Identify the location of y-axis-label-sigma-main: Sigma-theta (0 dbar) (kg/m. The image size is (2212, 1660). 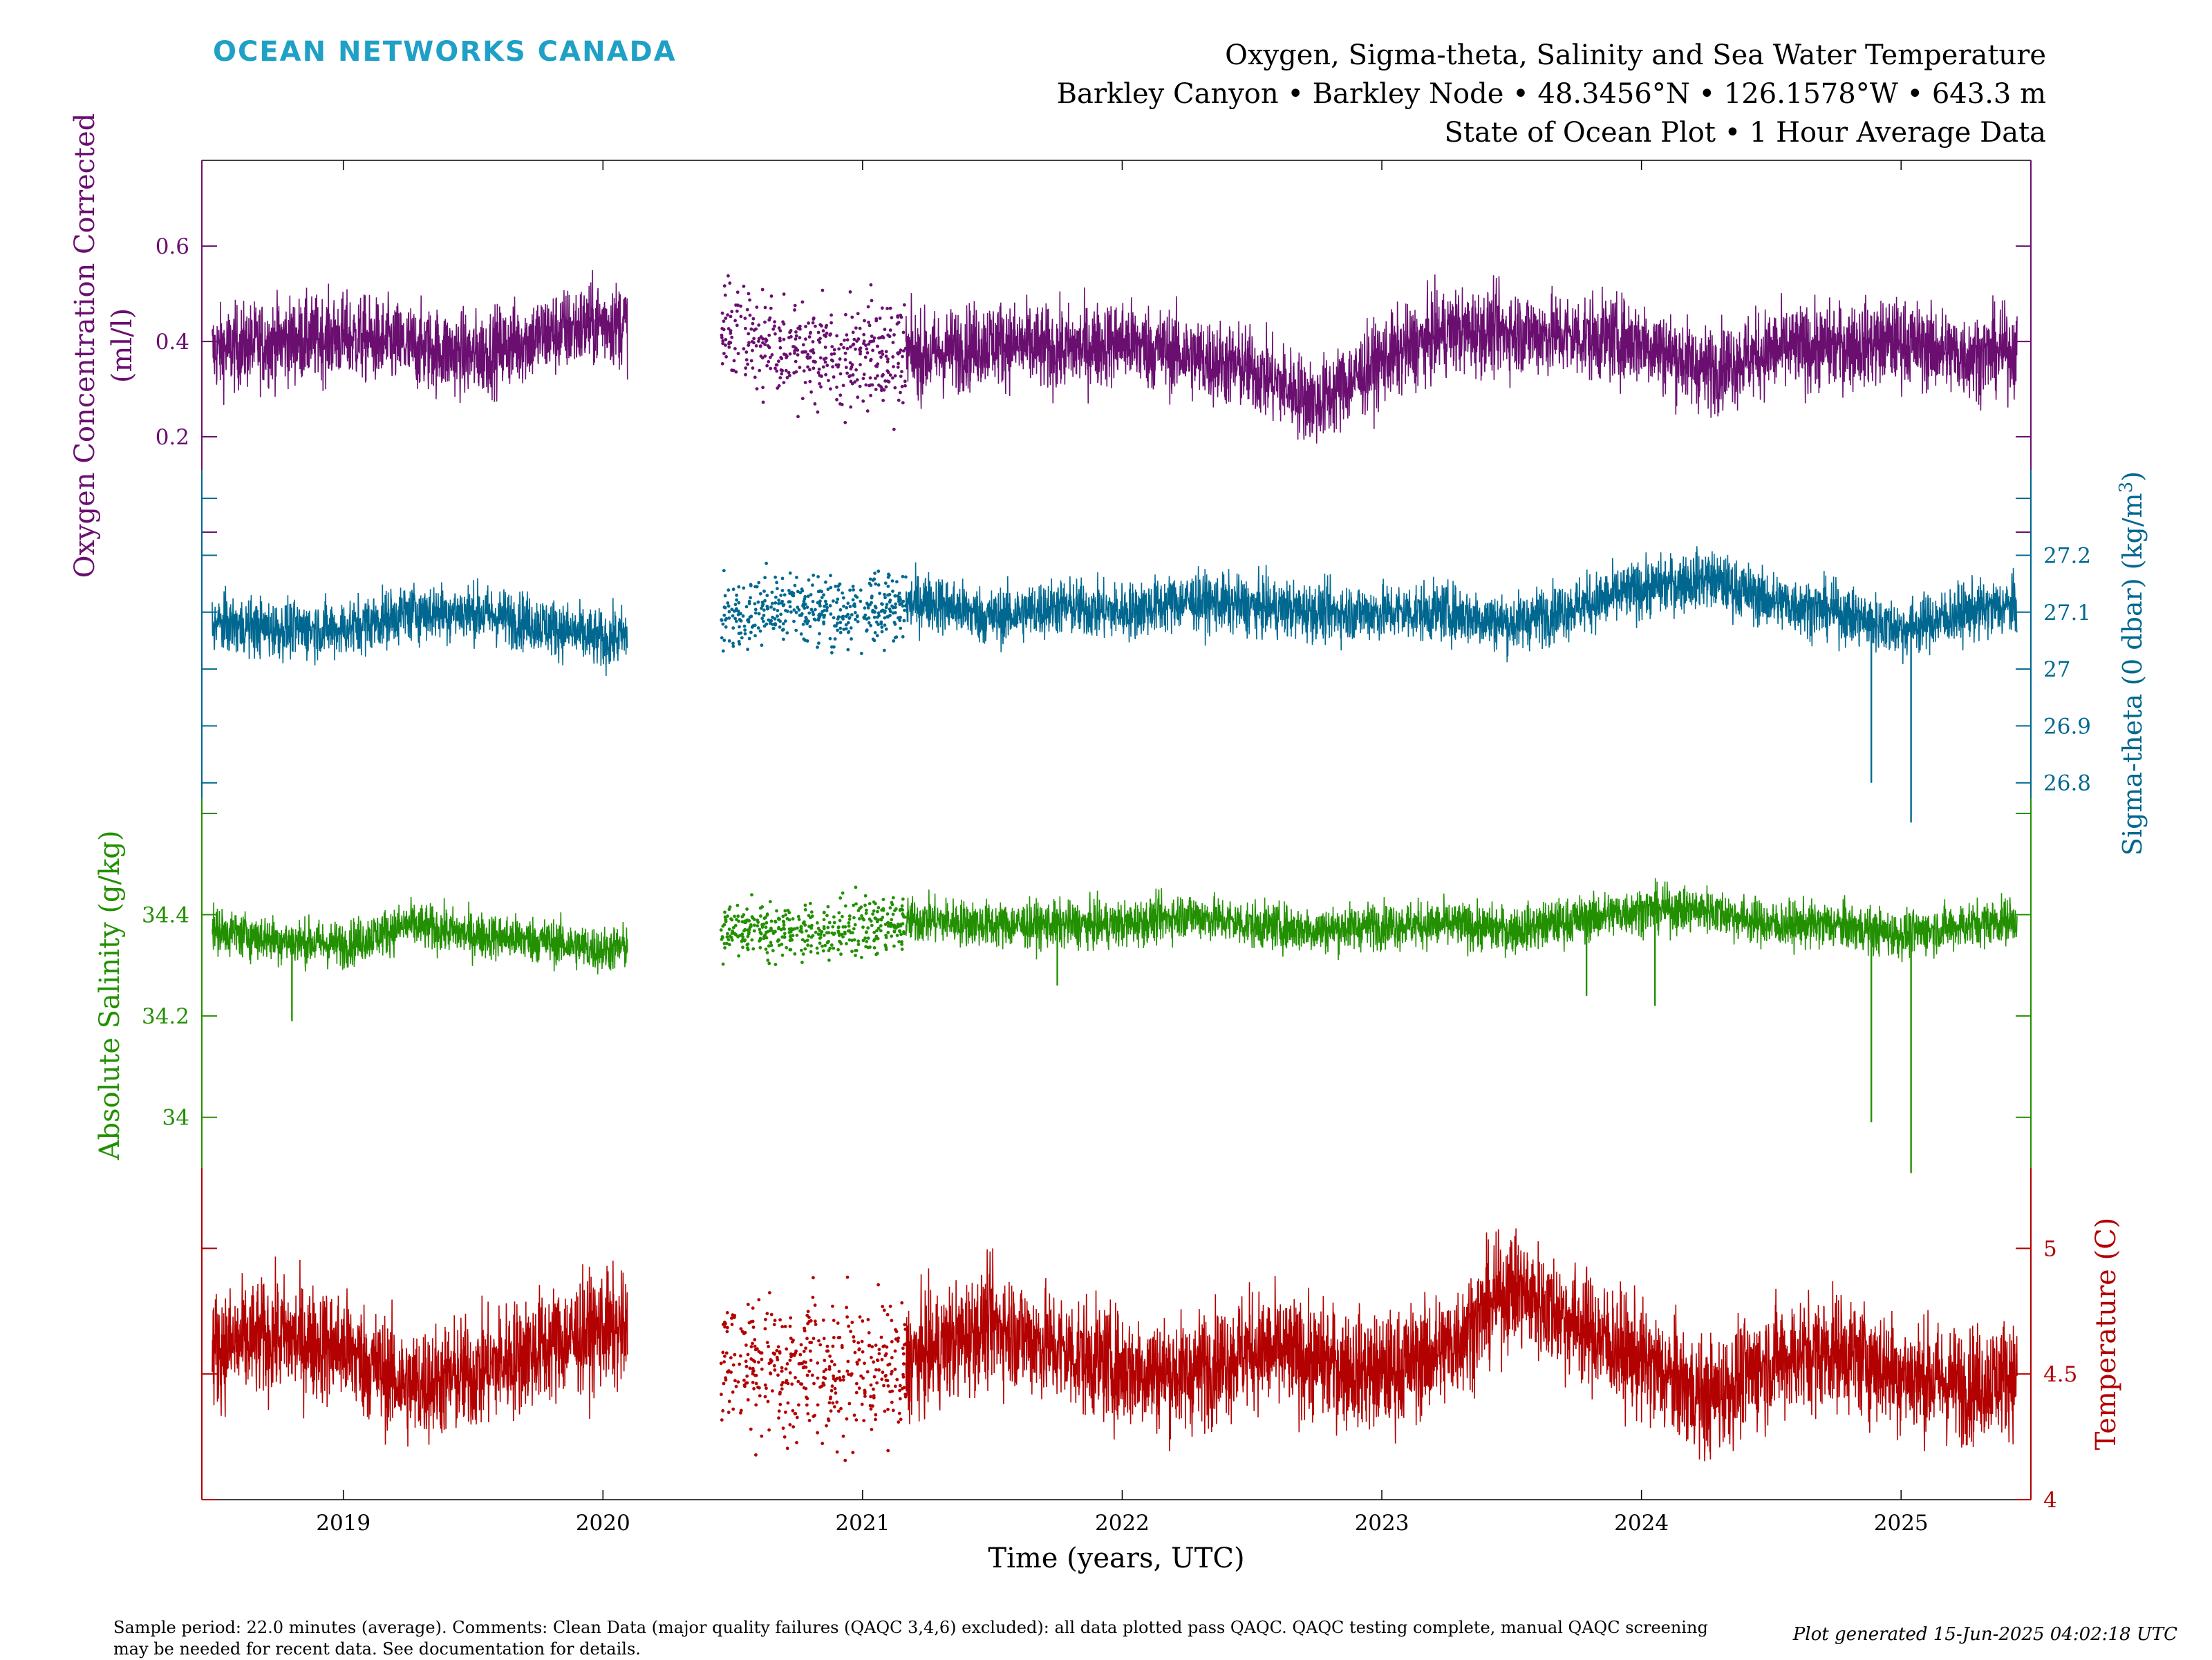
(2132, 674).